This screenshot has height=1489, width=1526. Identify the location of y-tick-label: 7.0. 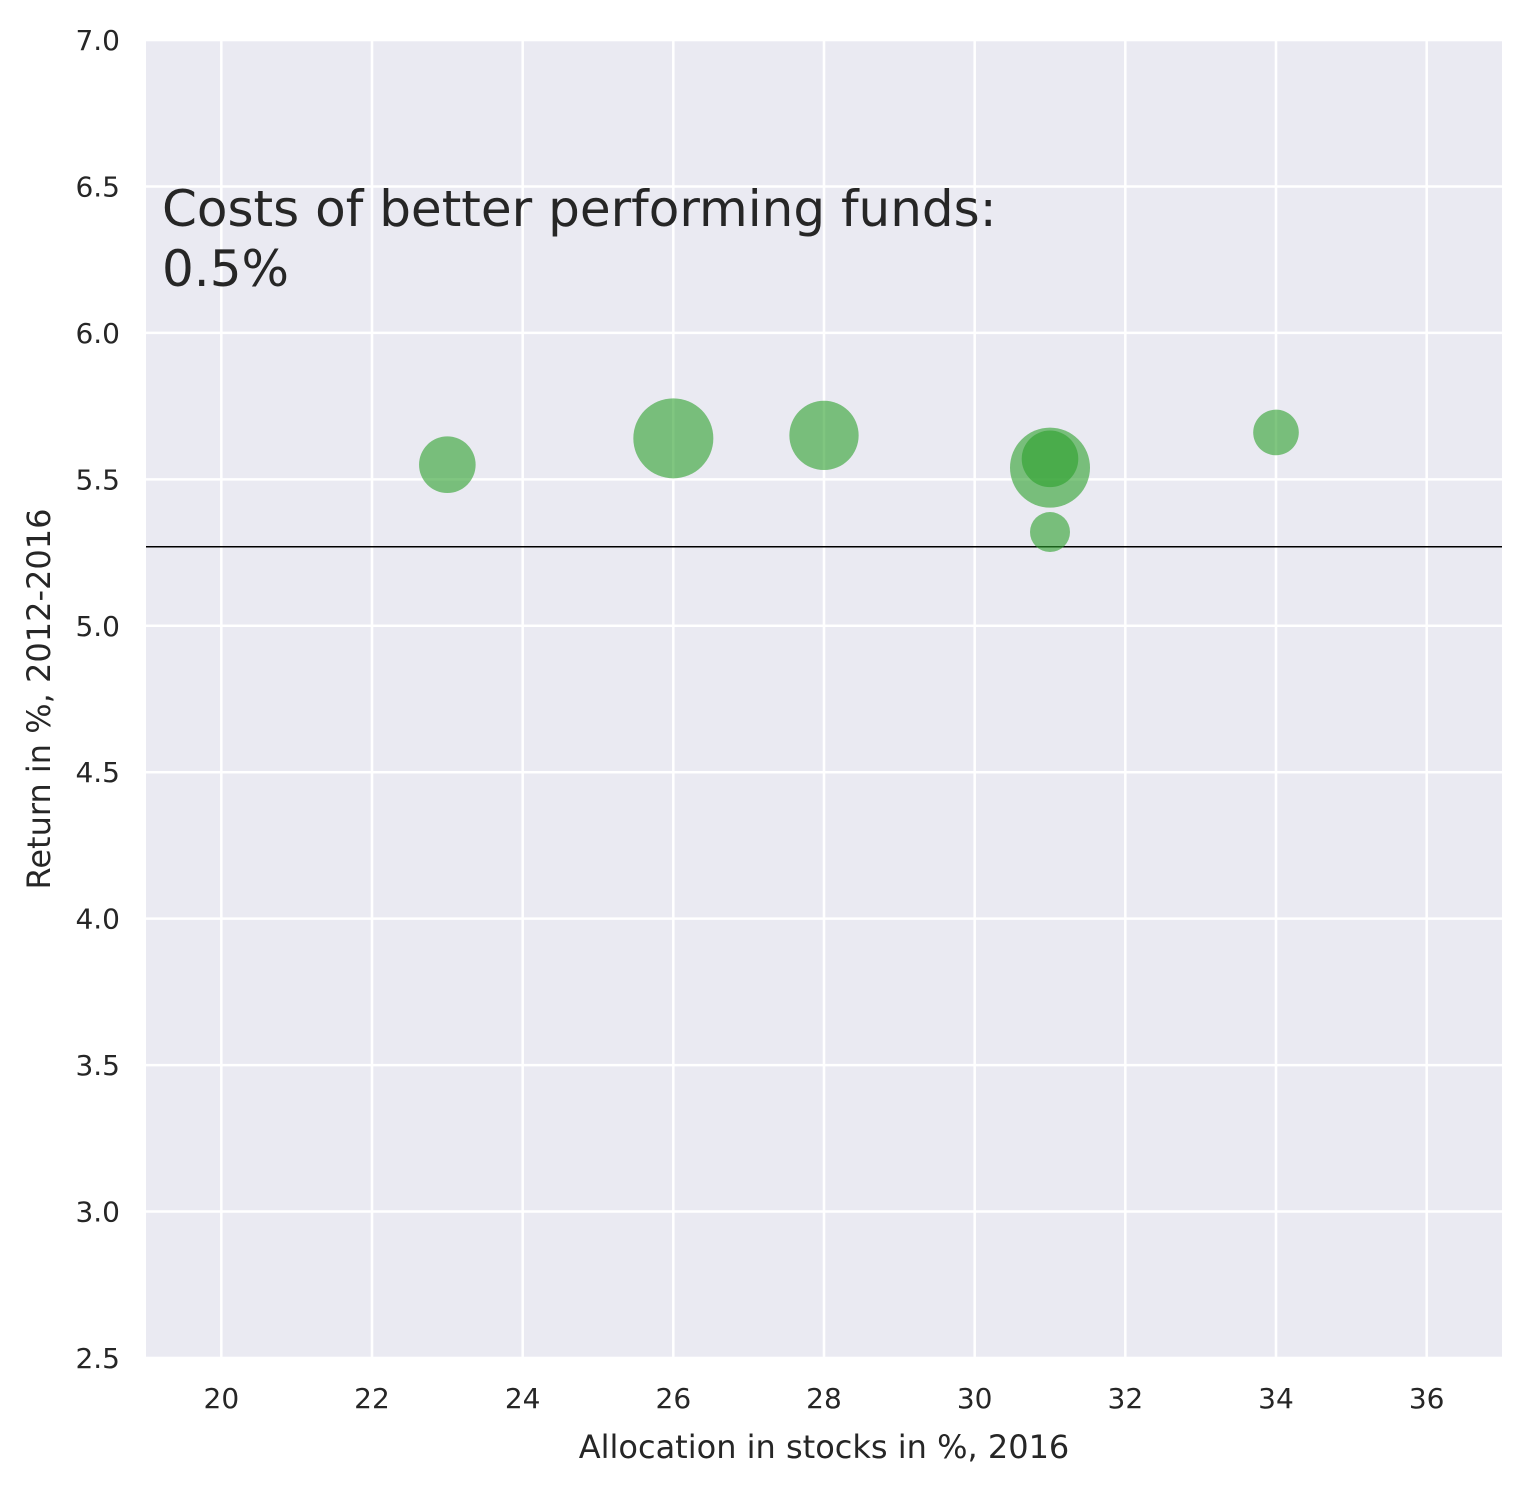
(97, 40).